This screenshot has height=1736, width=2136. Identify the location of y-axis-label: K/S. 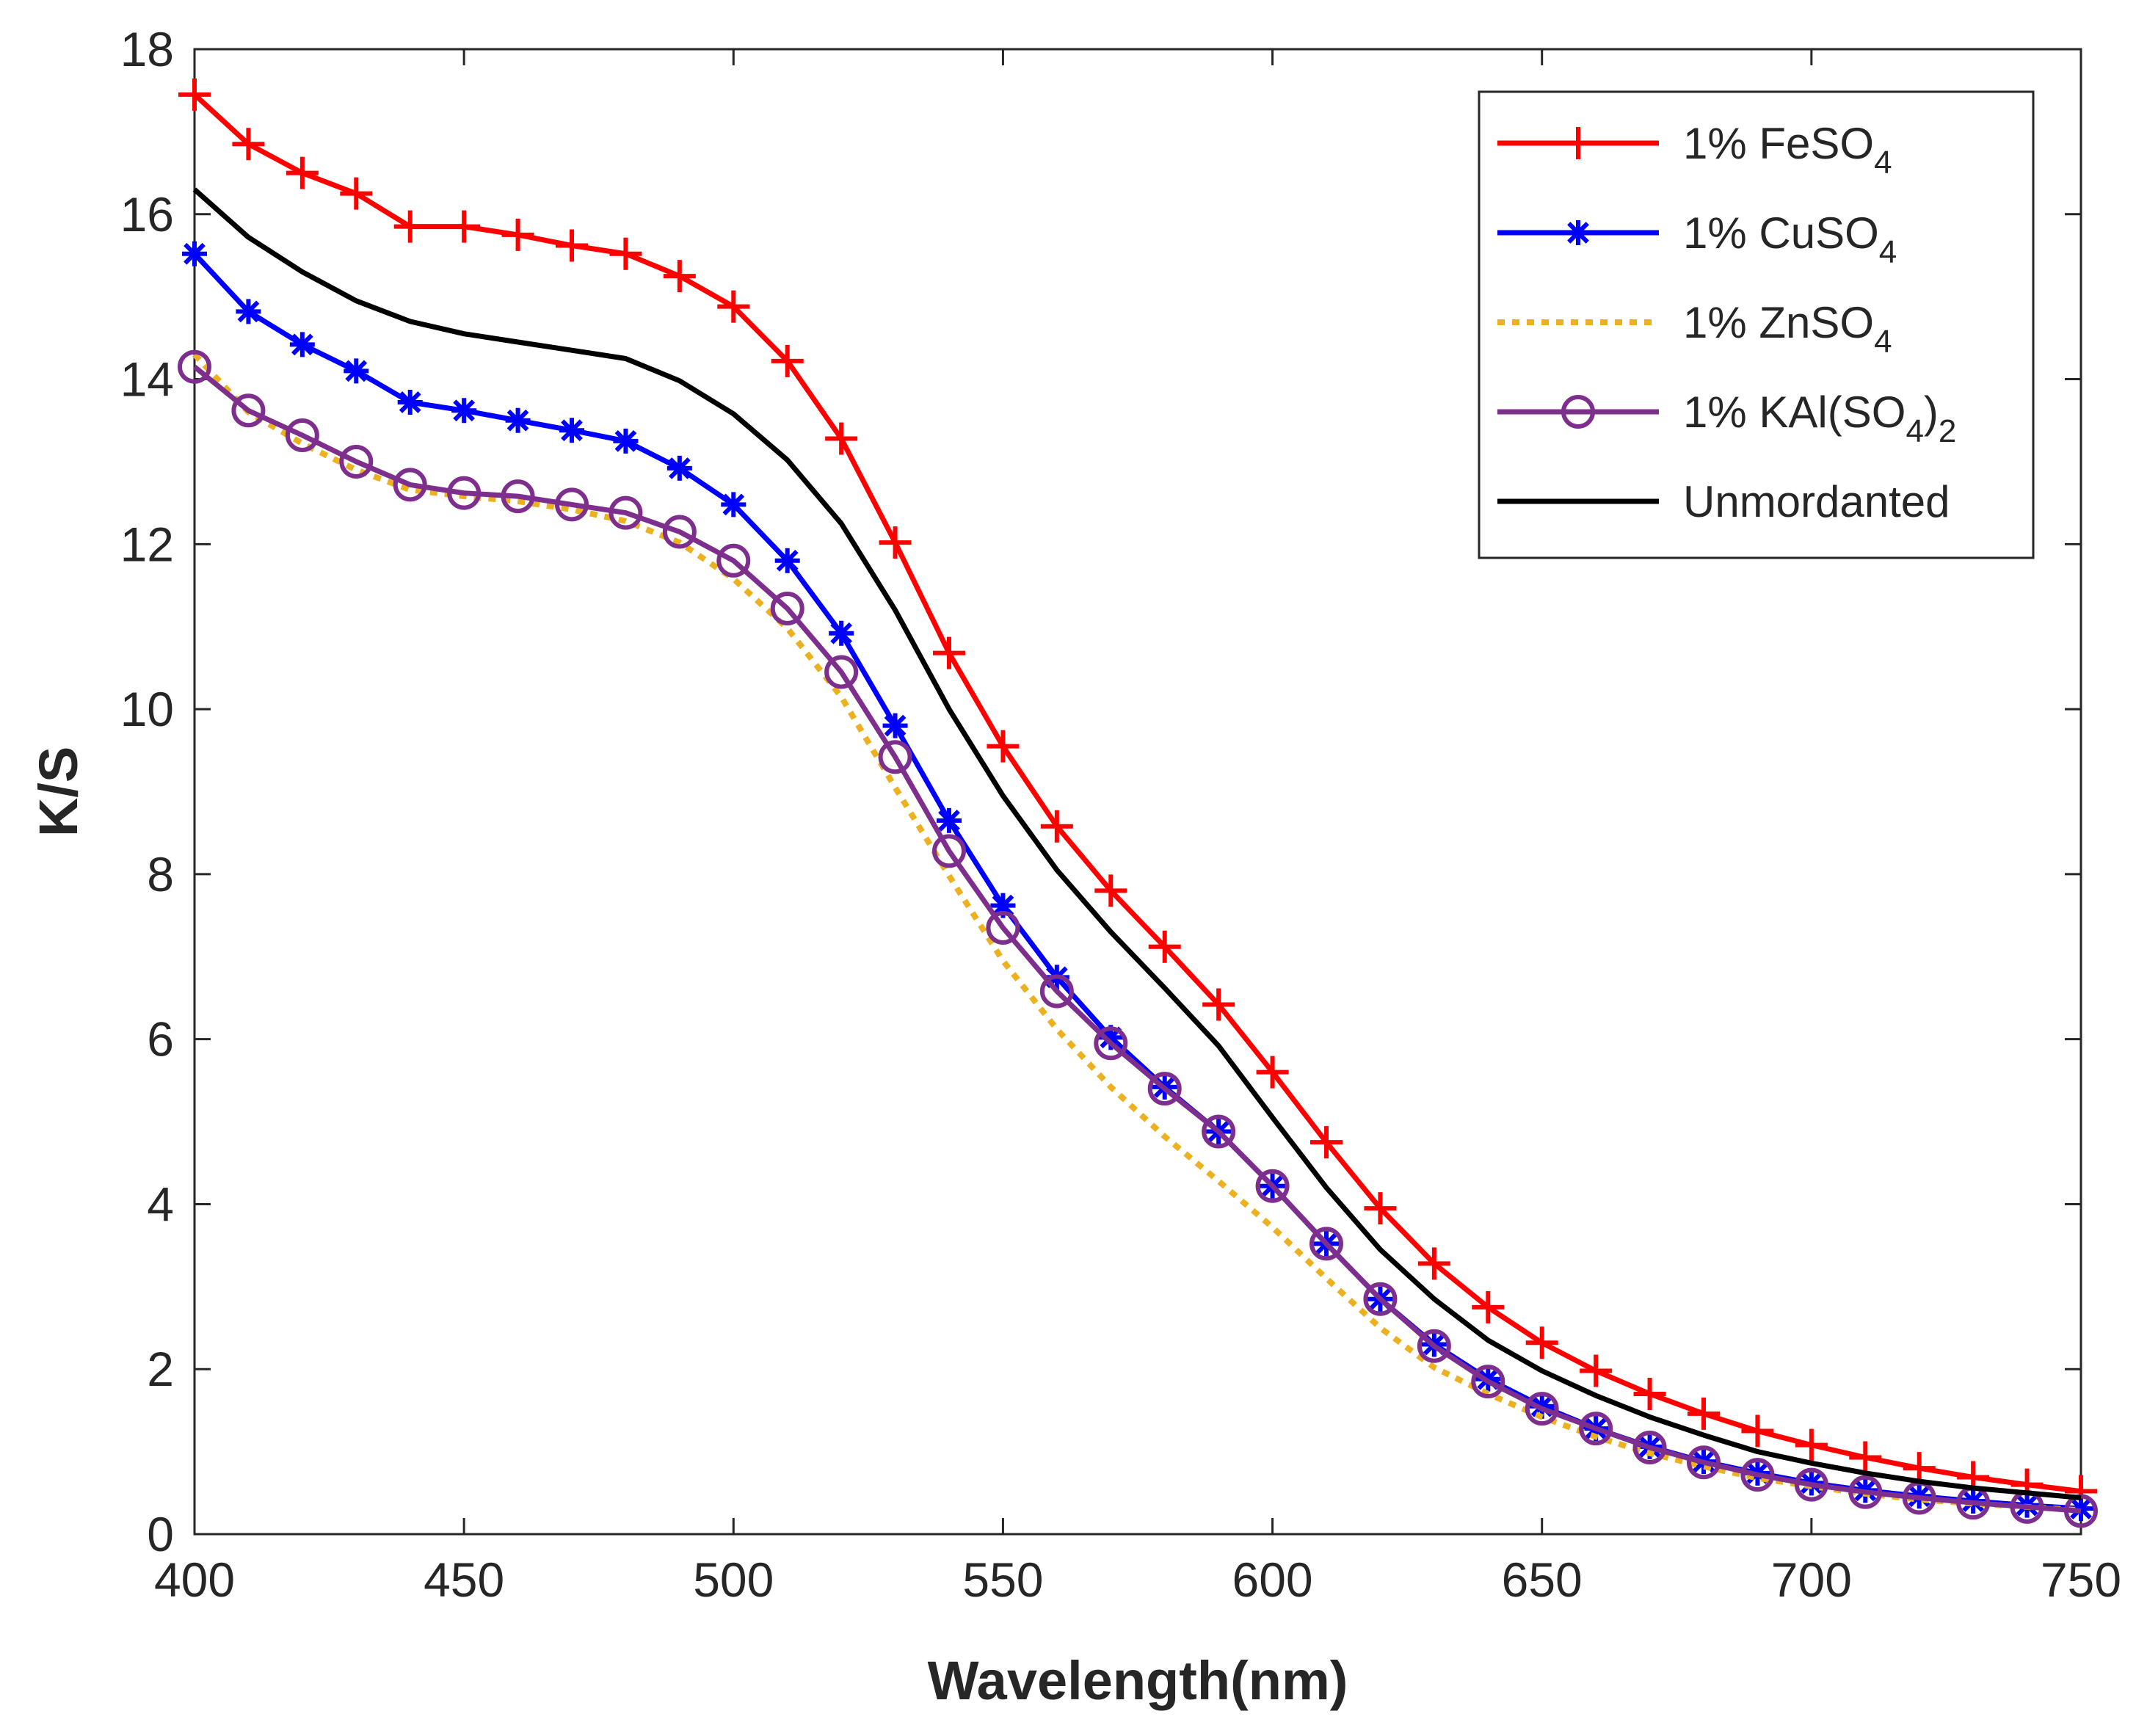
(58, 792).